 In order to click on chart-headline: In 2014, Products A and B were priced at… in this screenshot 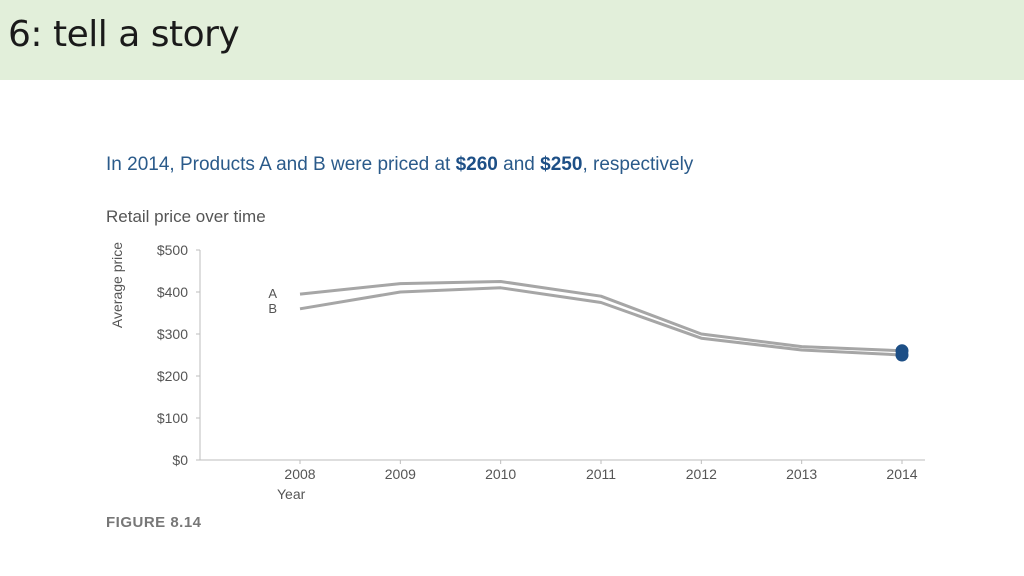, I will do `click(466, 165)`.